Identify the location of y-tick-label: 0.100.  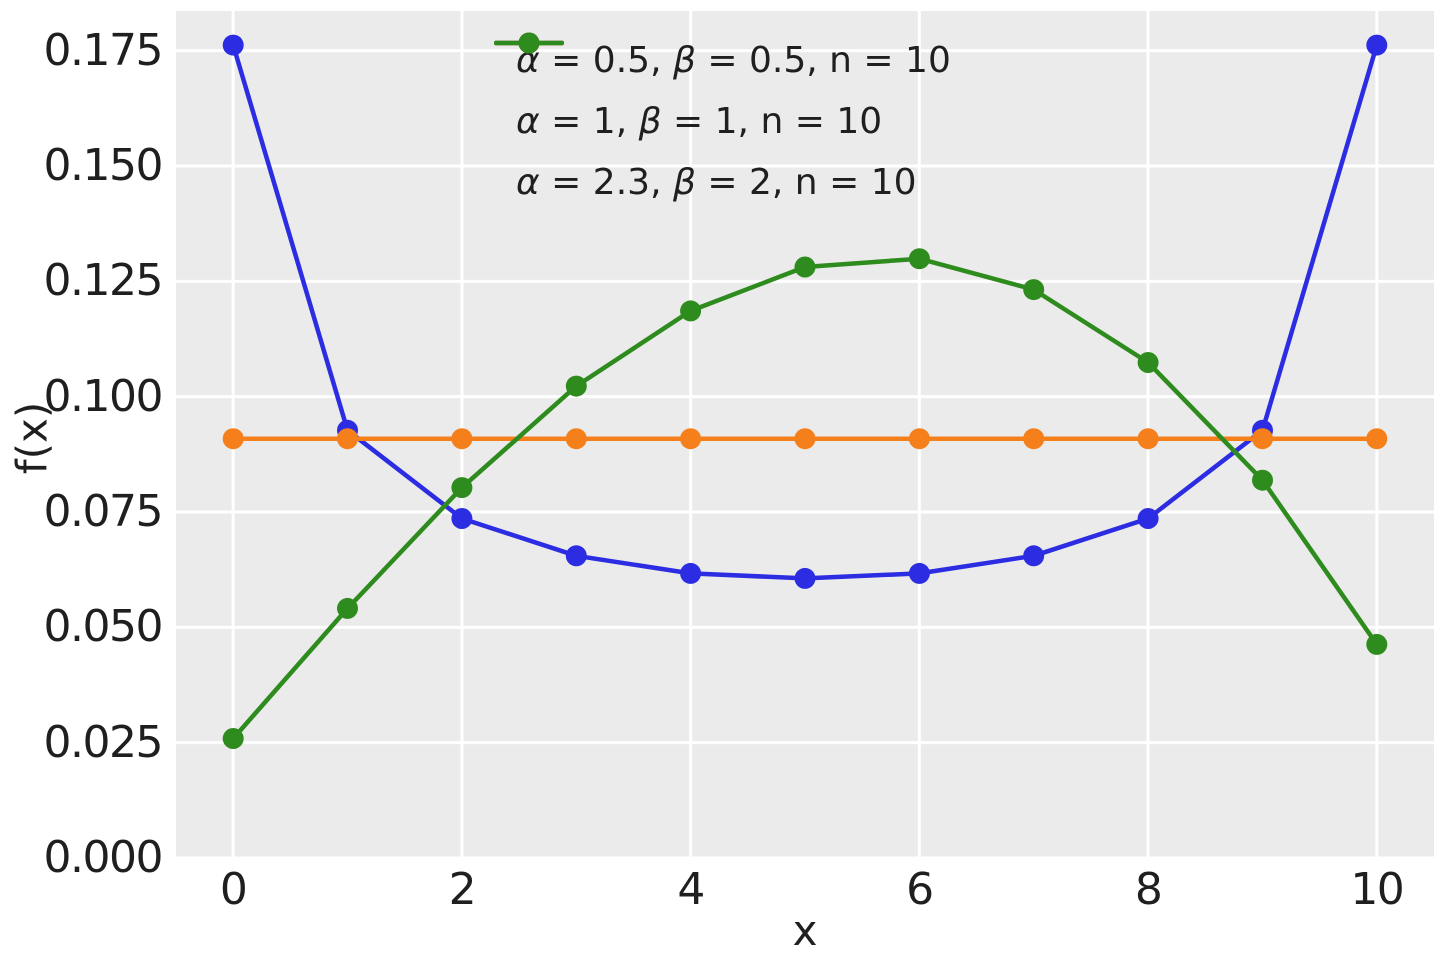
(103, 396).